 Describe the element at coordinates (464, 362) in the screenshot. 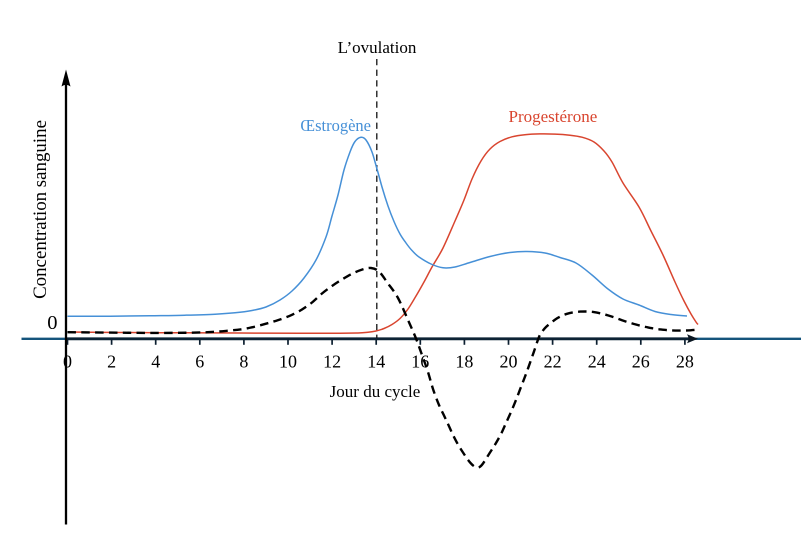

I see `svg-text: 18` at that location.